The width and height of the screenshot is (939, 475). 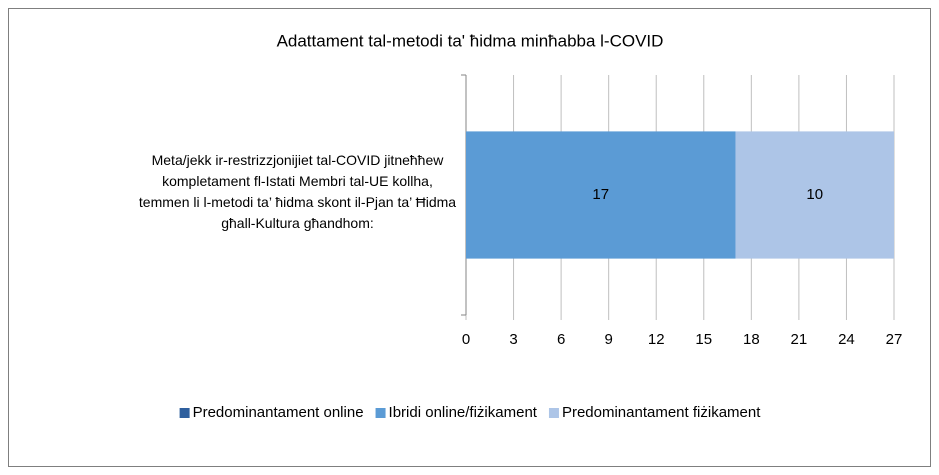 I want to click on x-tick-label: 3, so click(x=513, y=339).